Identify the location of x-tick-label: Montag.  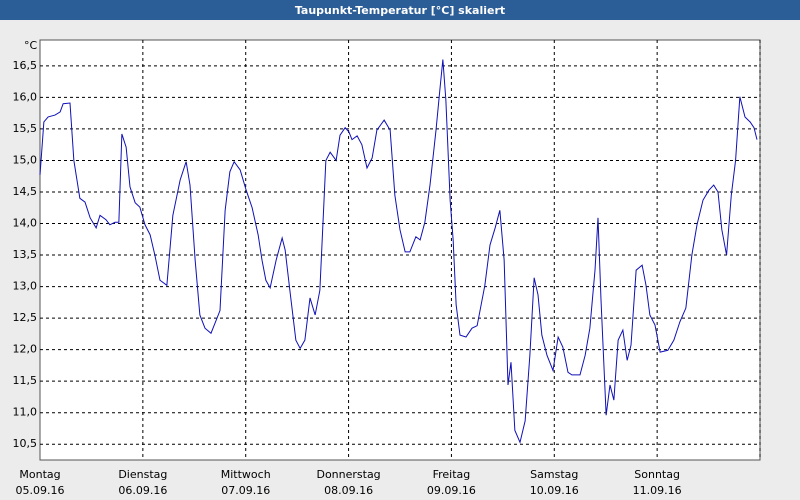
(39, 474).